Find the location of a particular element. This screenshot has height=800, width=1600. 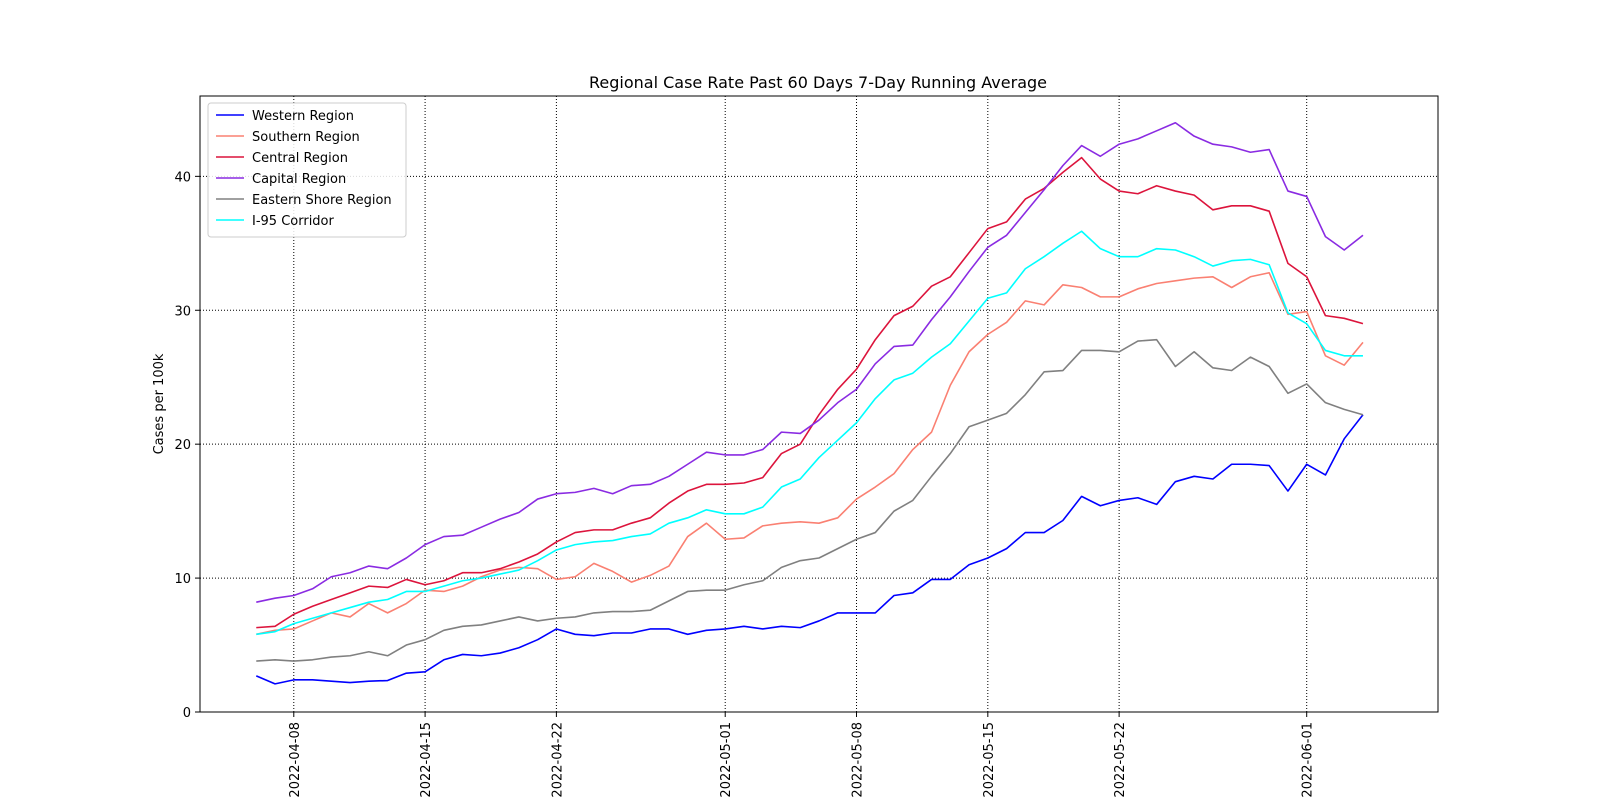

x-tick-label: 2022-05-01 is located at coordinates (726, 760).